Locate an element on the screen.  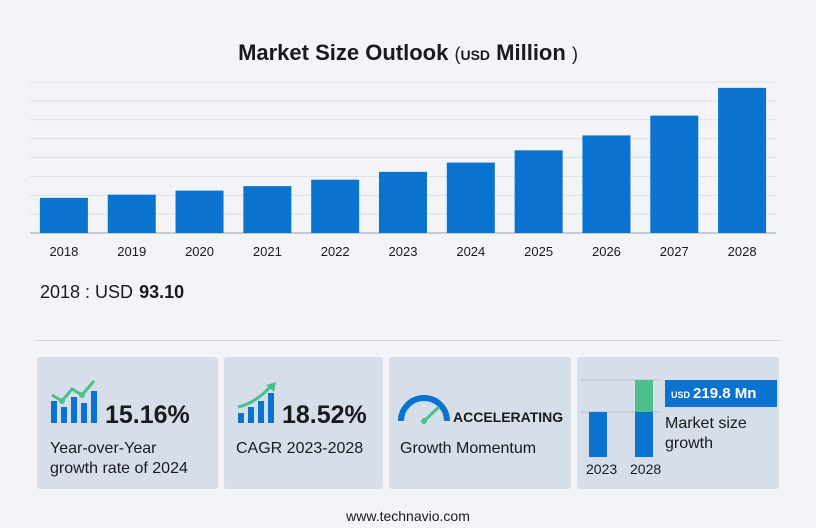
x-tick-2028: 2028 is located at coordinates (742, 251).